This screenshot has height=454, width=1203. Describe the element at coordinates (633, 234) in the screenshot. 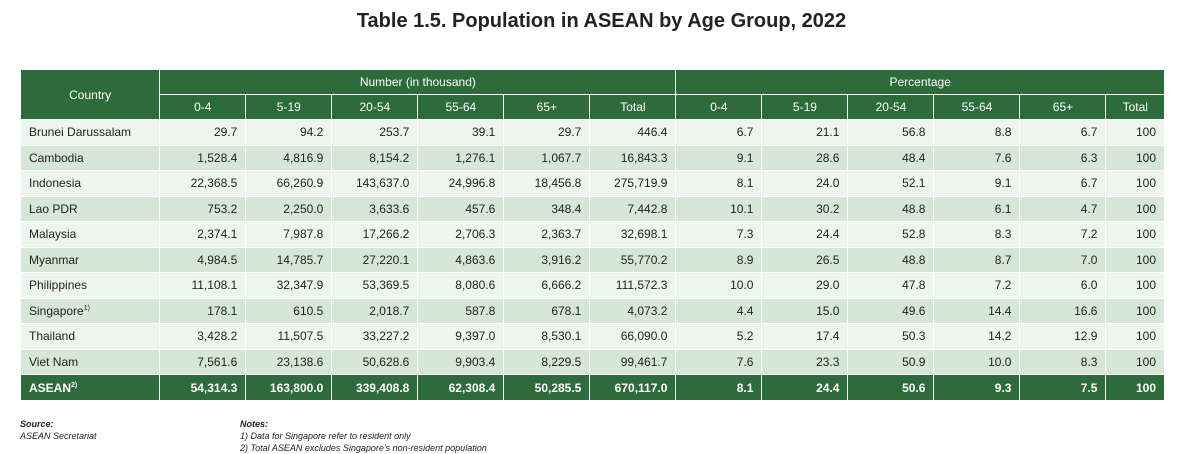

I see `number-cell: 32,698.1` at that location.